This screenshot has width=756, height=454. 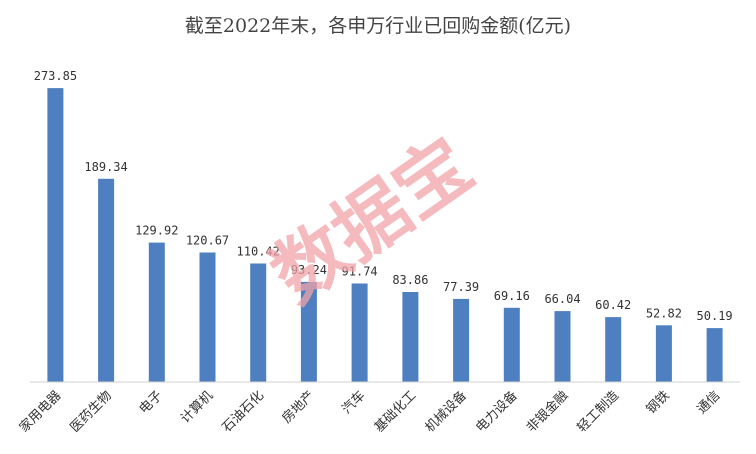 What do you see at coordinates (258, 252) in the screenshot?
I see `value-label: 110.42` at bounding box center [258, 252].